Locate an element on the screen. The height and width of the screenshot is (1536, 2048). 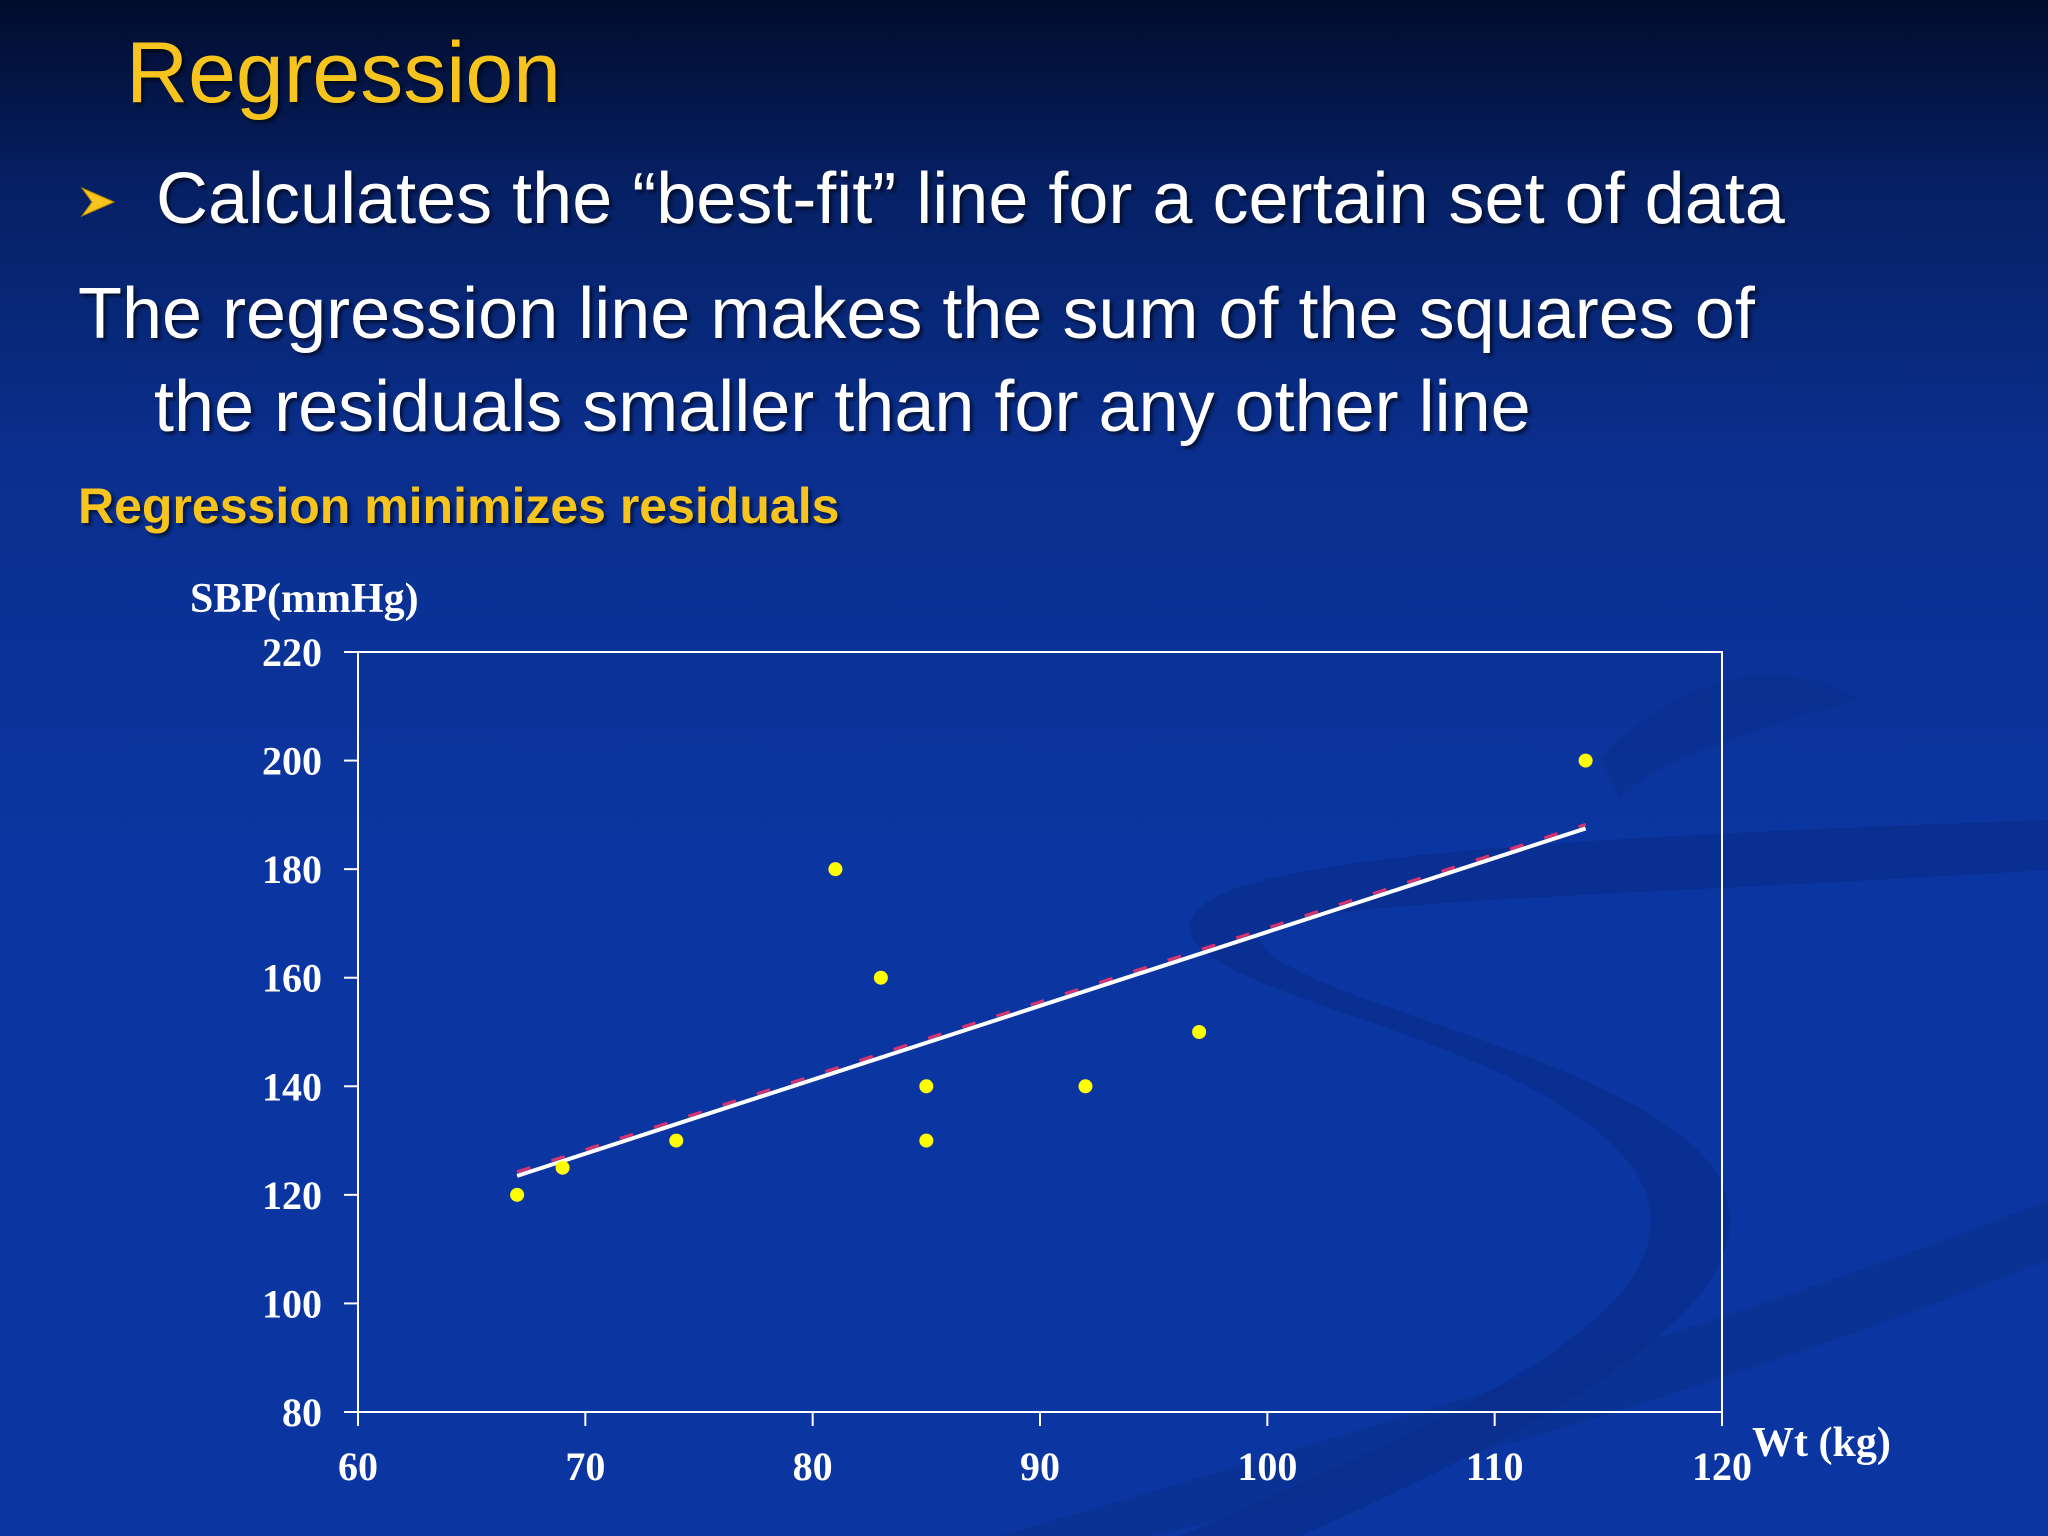
y-tick-label: 160 is located at coordinates (292, 978).